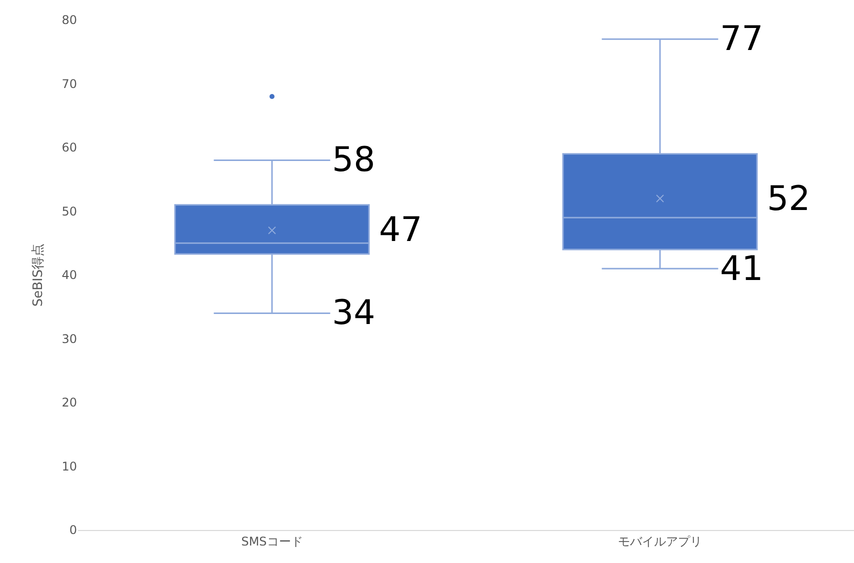  What do you see at coordinates (69, 275) in the screenshot?
I see `y-tick-label: 40` at bounding box center [69, 275].